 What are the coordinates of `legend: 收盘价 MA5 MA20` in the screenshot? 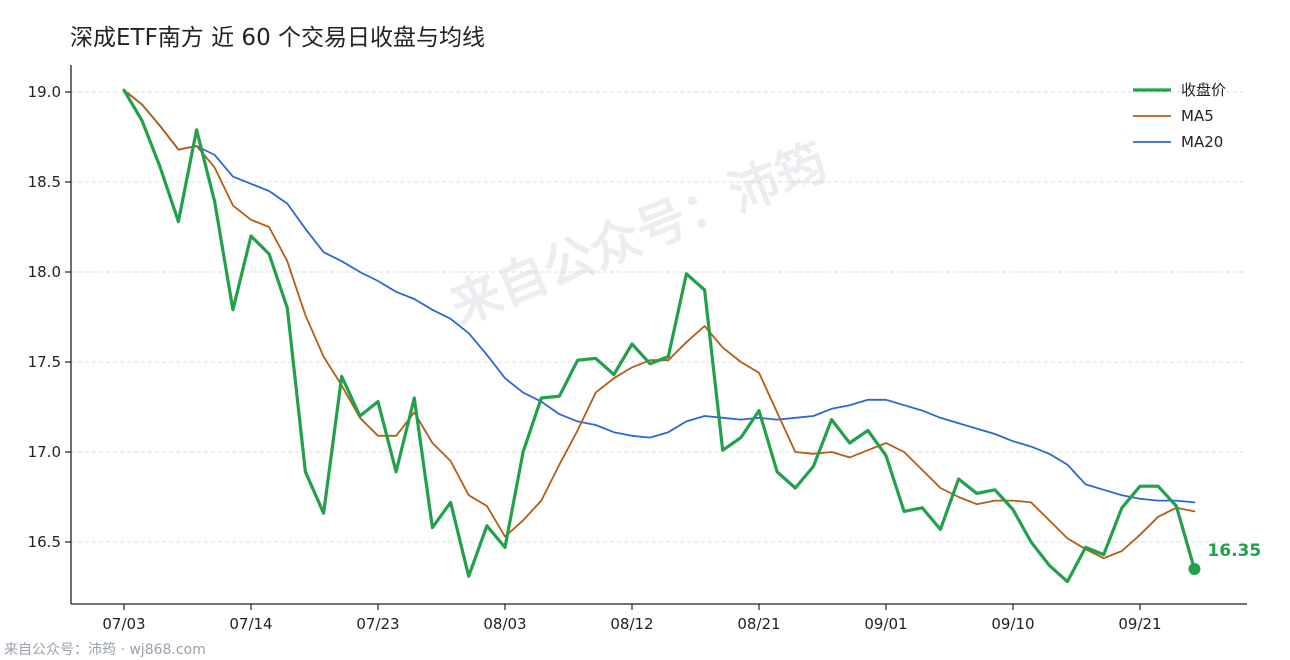 It's located at (1179, 116).